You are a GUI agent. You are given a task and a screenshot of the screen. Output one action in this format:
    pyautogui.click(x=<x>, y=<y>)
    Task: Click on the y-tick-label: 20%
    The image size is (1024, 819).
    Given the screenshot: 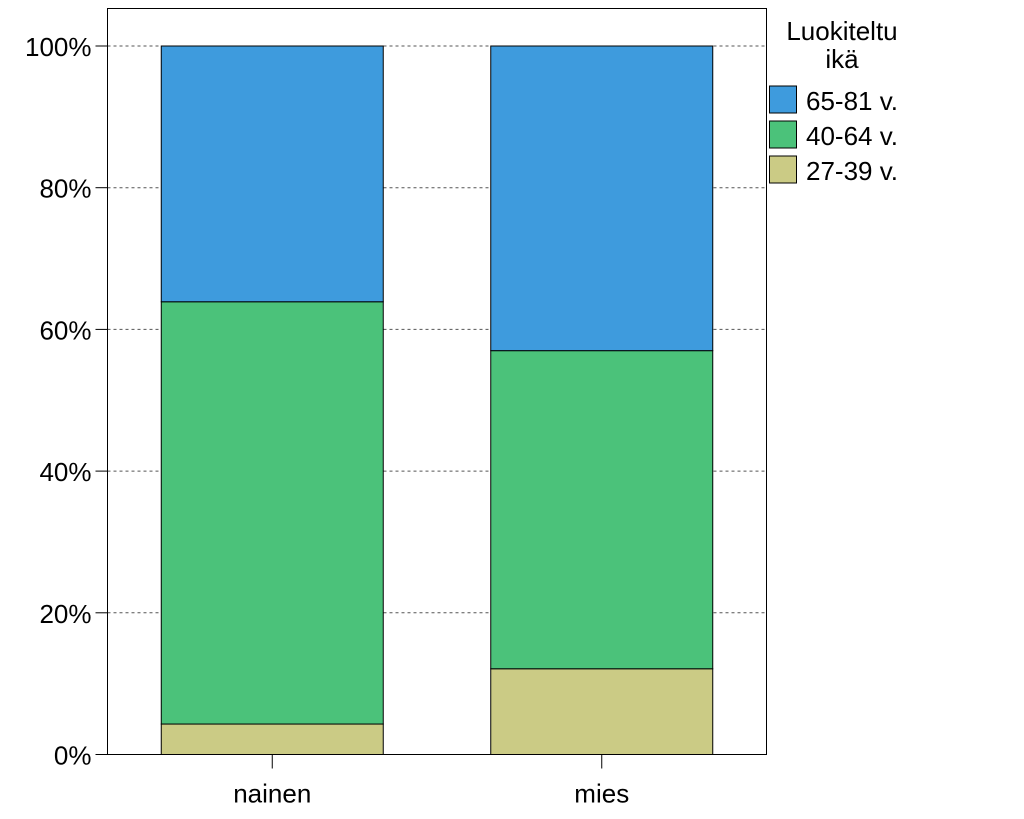 What is the action you would take?
    pyautogui.click(x=65, y=614)
    